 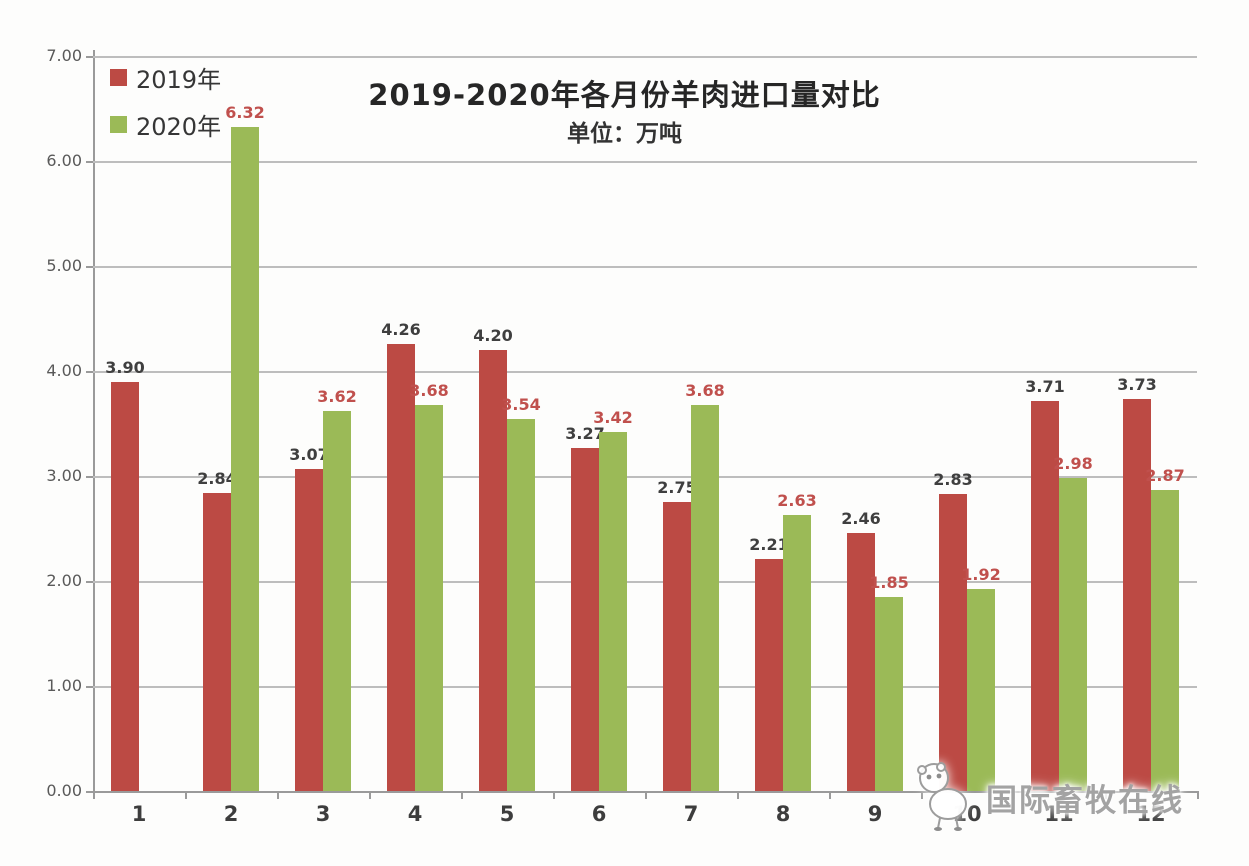 I want to click on sheep-mascot-icon, so click(x=942, y=796).